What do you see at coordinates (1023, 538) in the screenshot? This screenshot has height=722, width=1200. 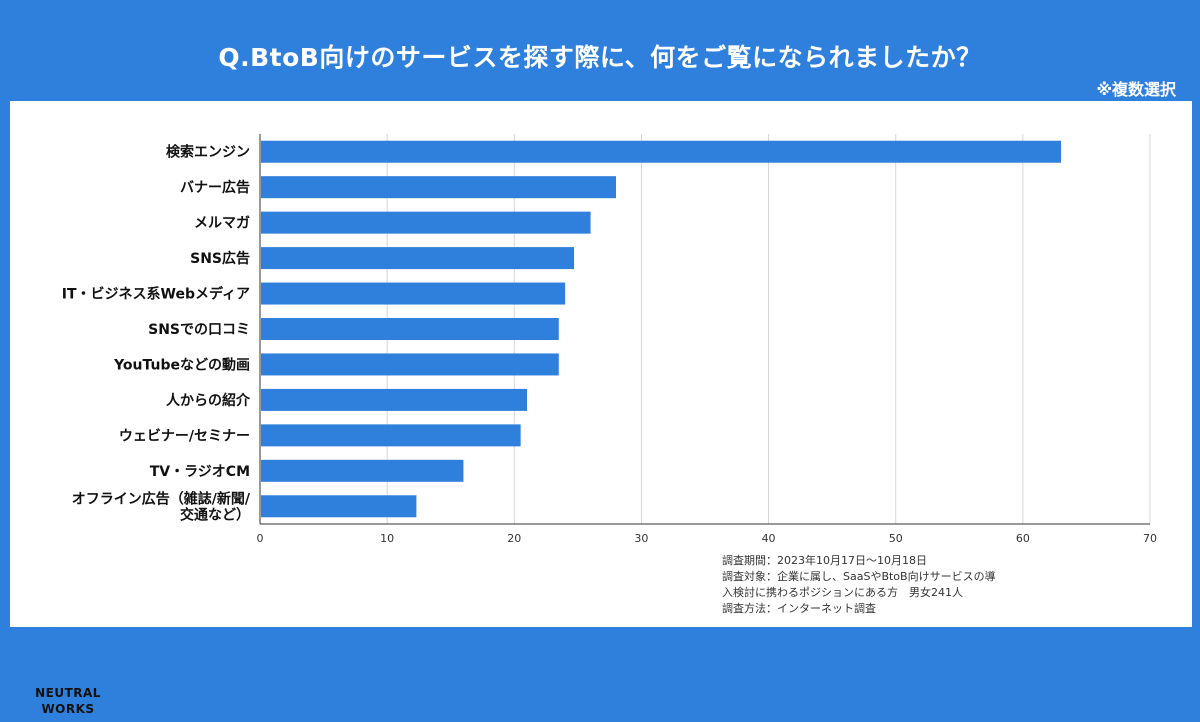 I see `x-tick-label: 60` at bounding box center [1023, 538].